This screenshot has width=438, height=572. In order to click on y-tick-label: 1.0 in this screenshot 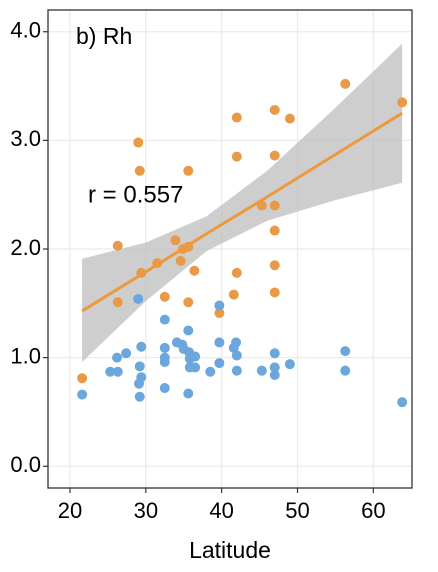, I will do `click(25, 355)`.